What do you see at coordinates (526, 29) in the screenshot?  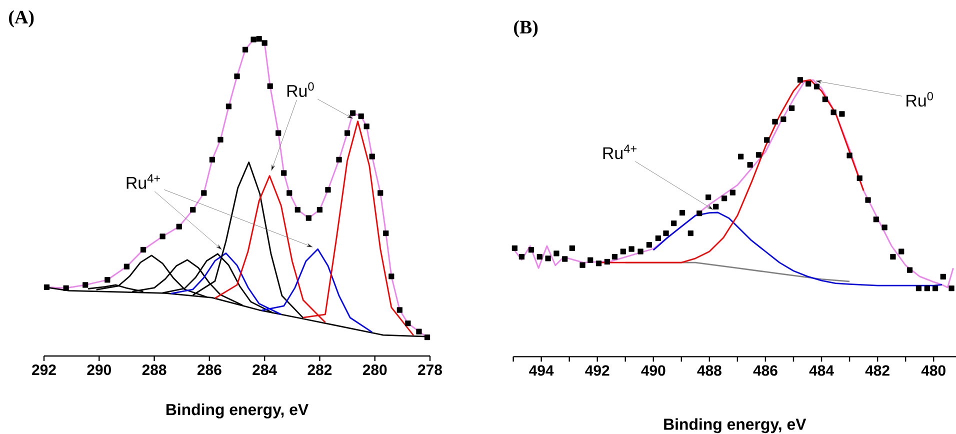 I see `chart-title: (B)` at bounding box center [526, 29].